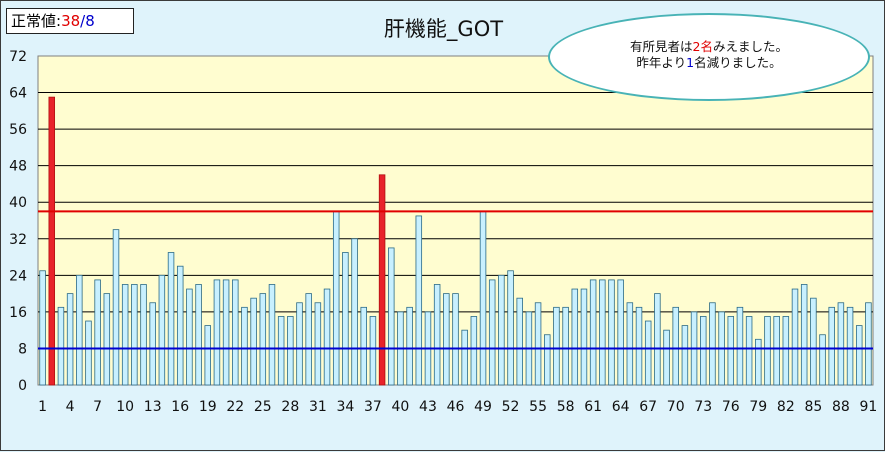  What do you see at coordinates (90, 21) in the screenshot?
I see `total-count: 8` at bounding box center [90, 21].